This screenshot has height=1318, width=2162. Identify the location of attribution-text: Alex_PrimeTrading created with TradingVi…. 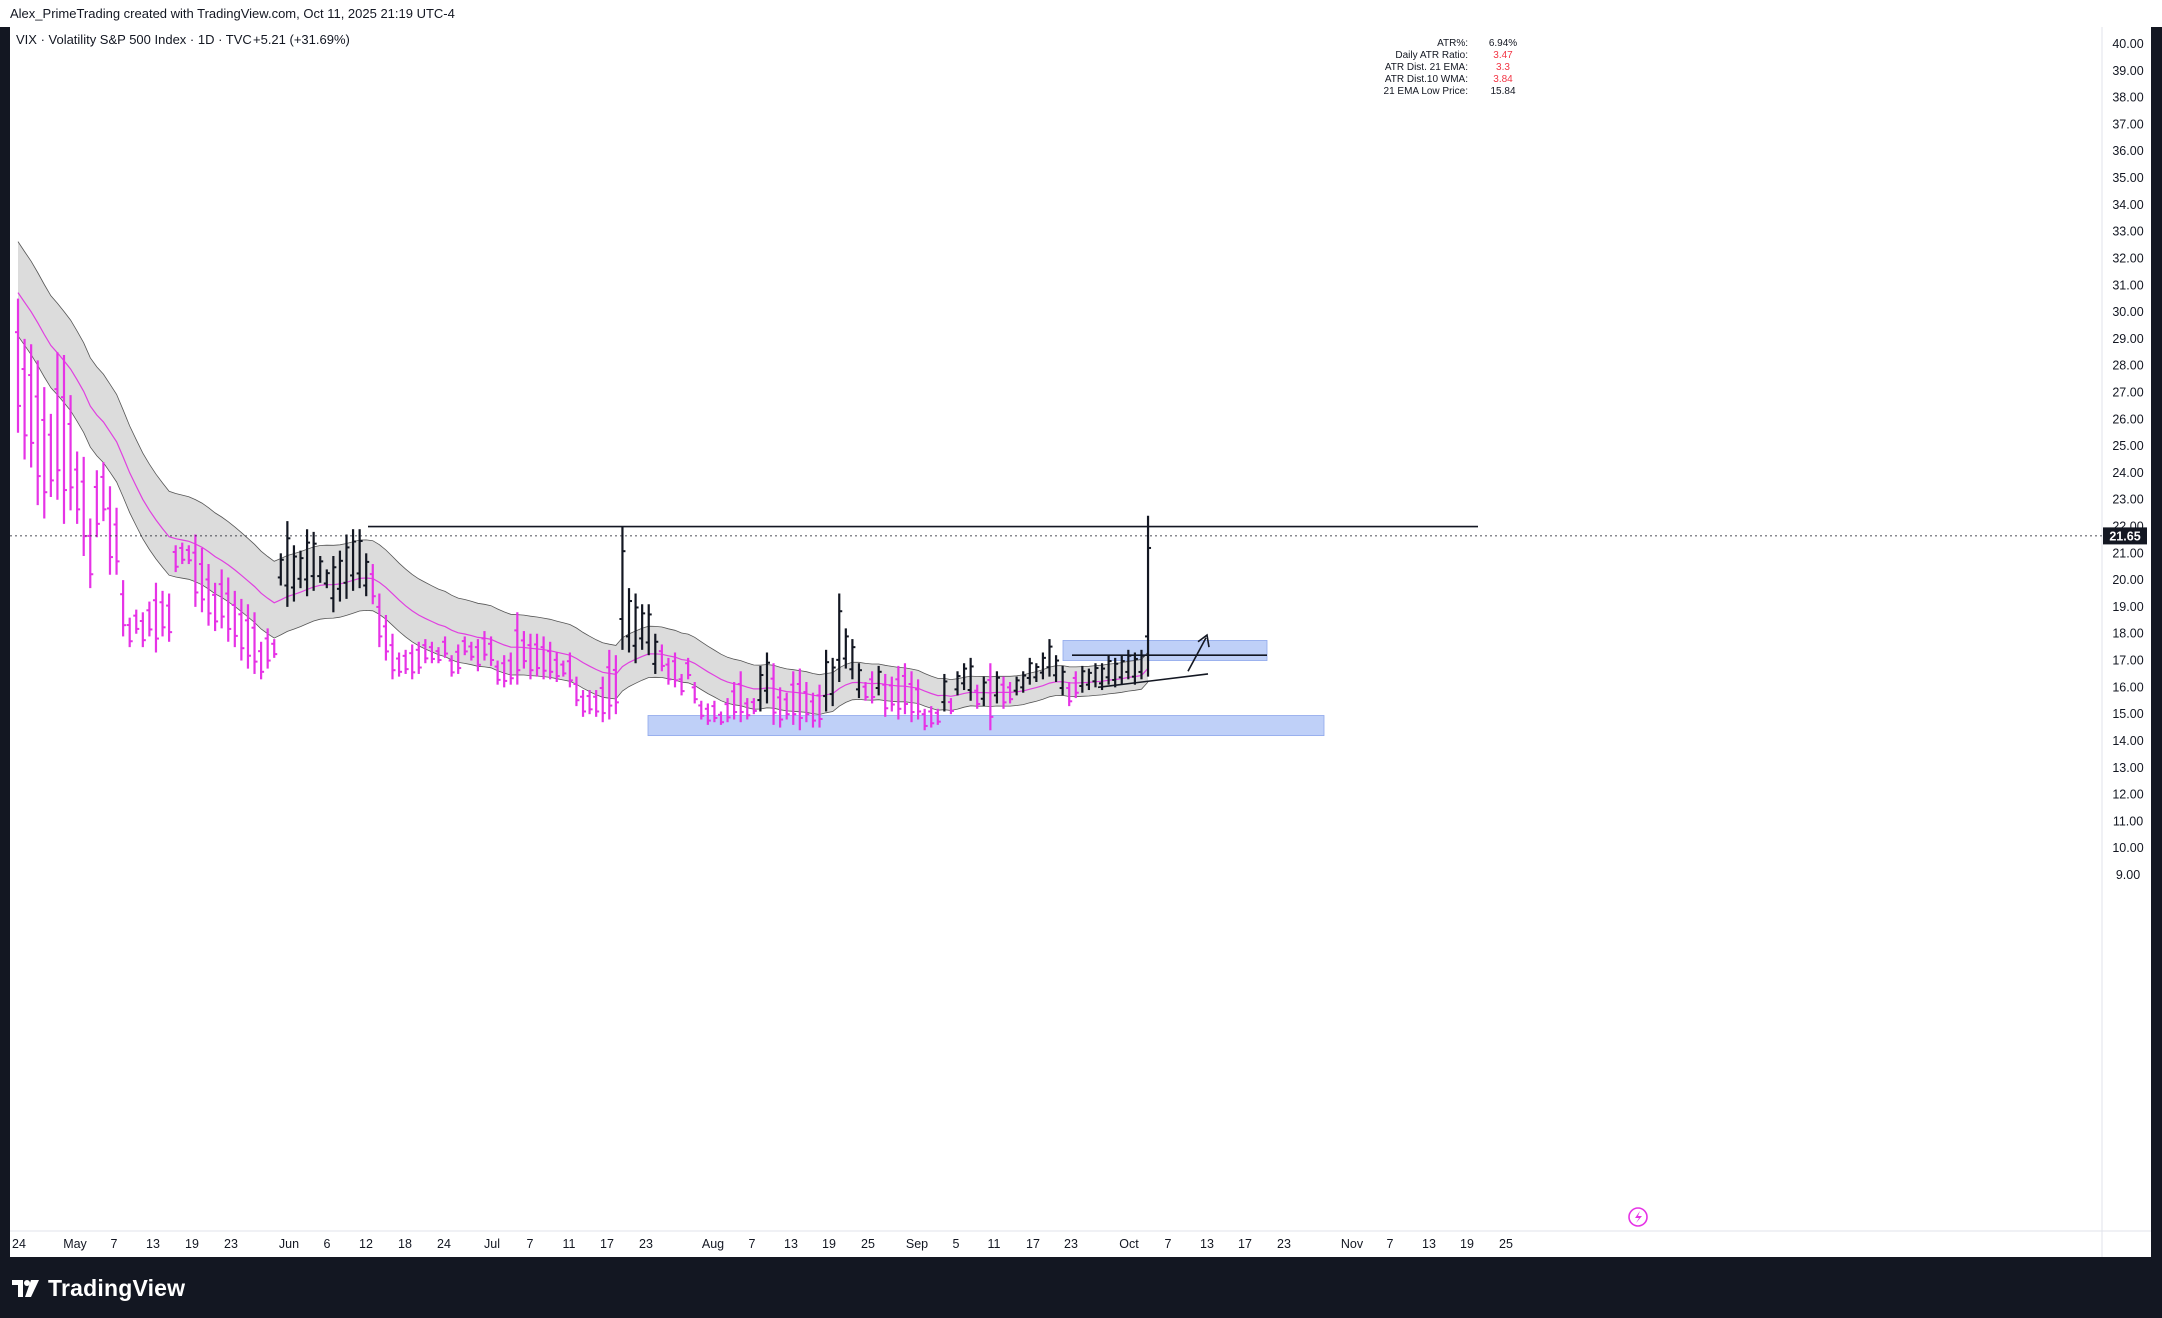
(232, 13).